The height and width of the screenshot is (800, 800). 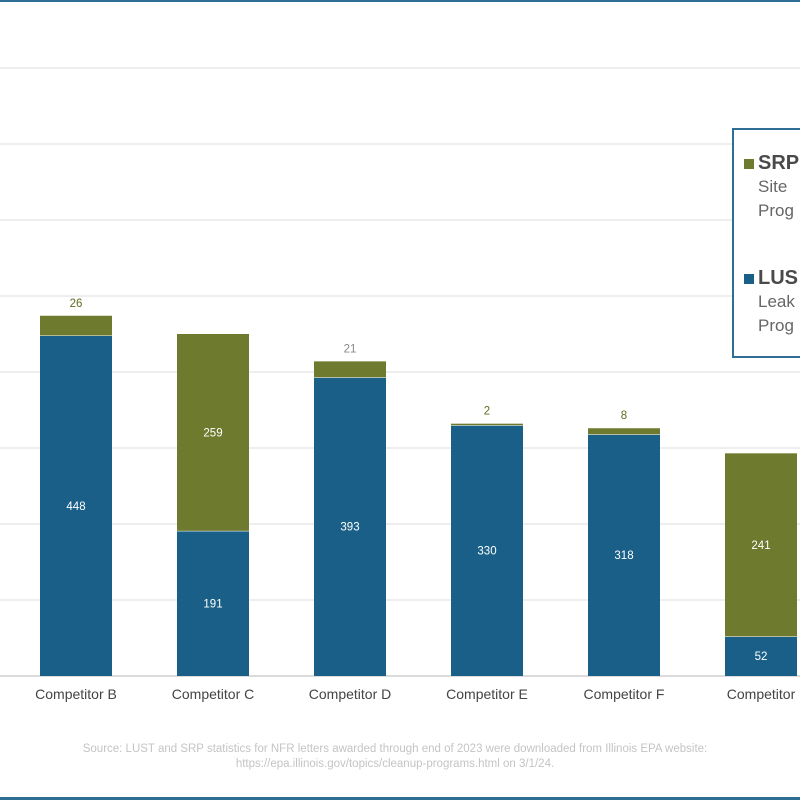 I want to click on x-tick-label: Competitor E, so click(x=487, y=694).